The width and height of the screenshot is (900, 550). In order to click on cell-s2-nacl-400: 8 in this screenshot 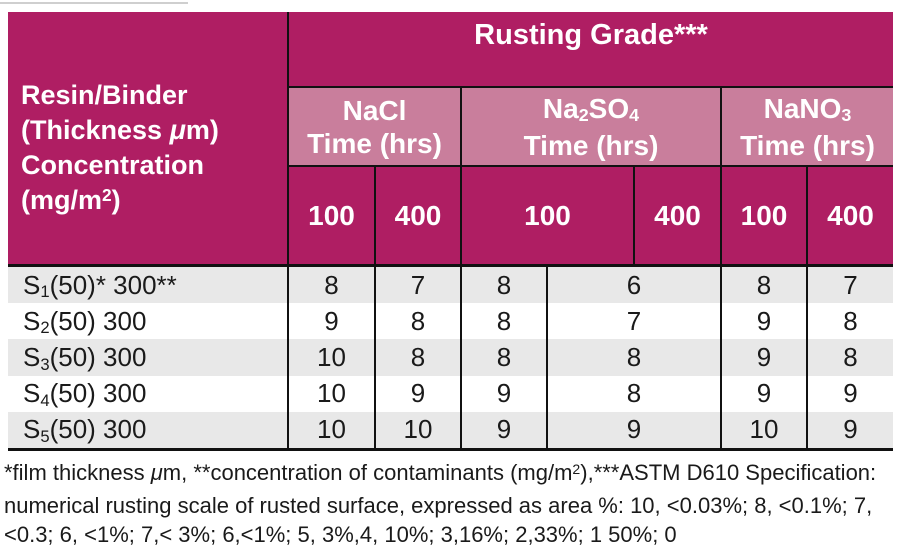, I will do `click(419, 321)`.